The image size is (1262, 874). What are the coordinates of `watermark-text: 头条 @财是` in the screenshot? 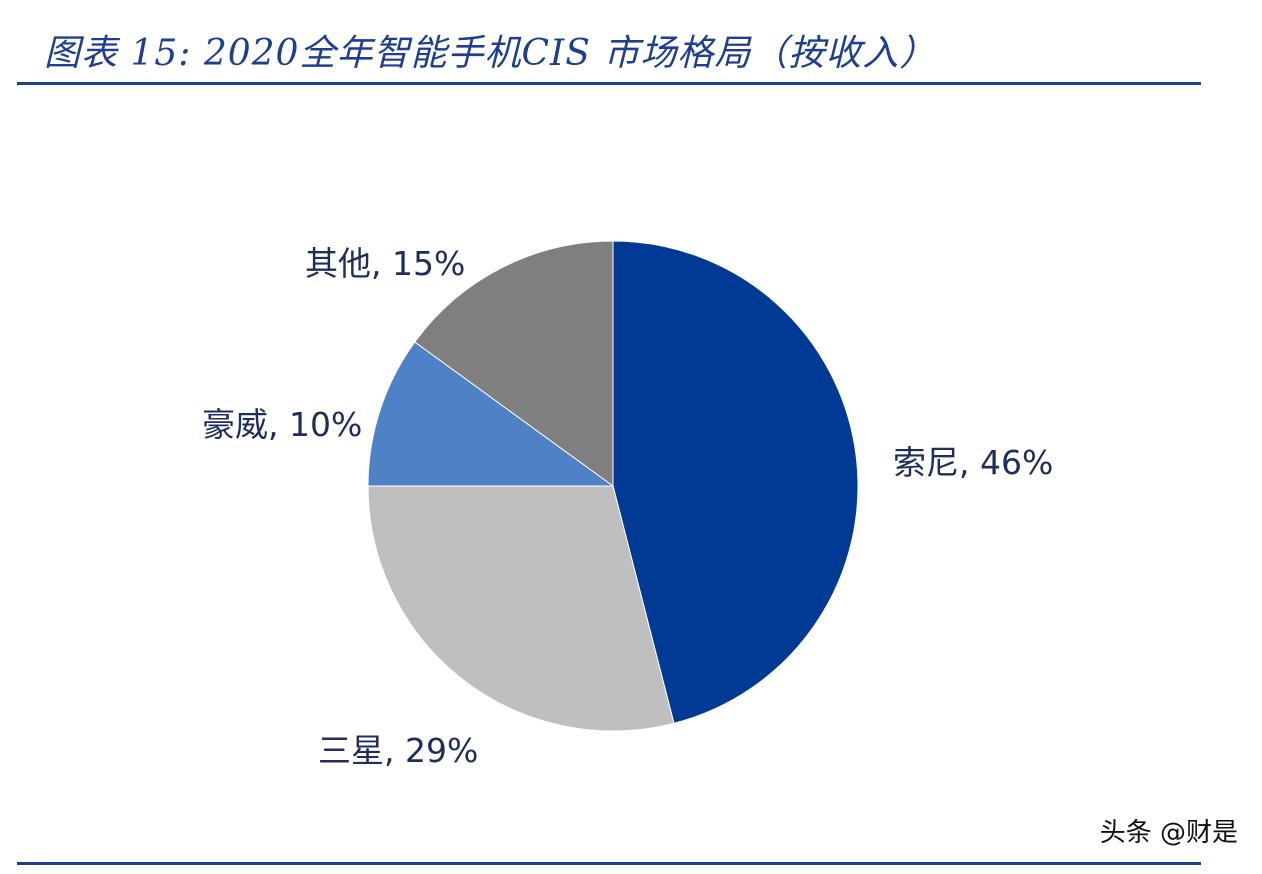 It's located at (1168, 833).